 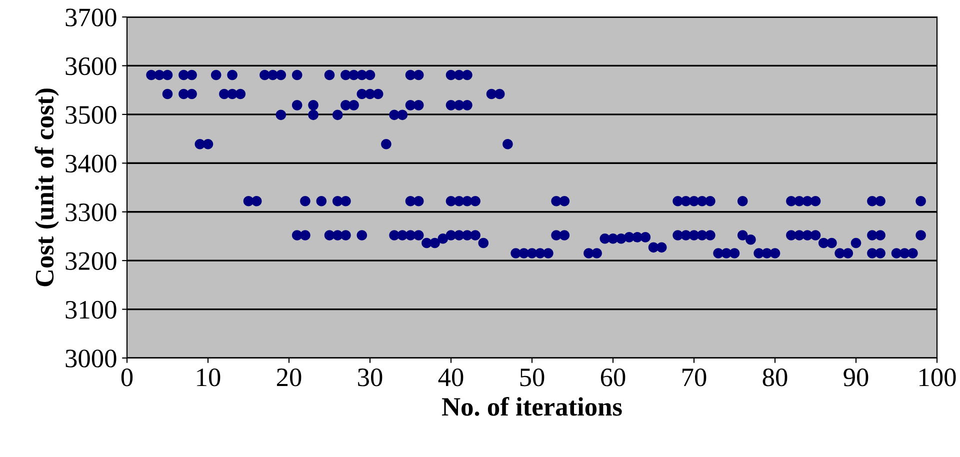 I want to click on y-tick-label: 3500, so click(x=91, y=115).